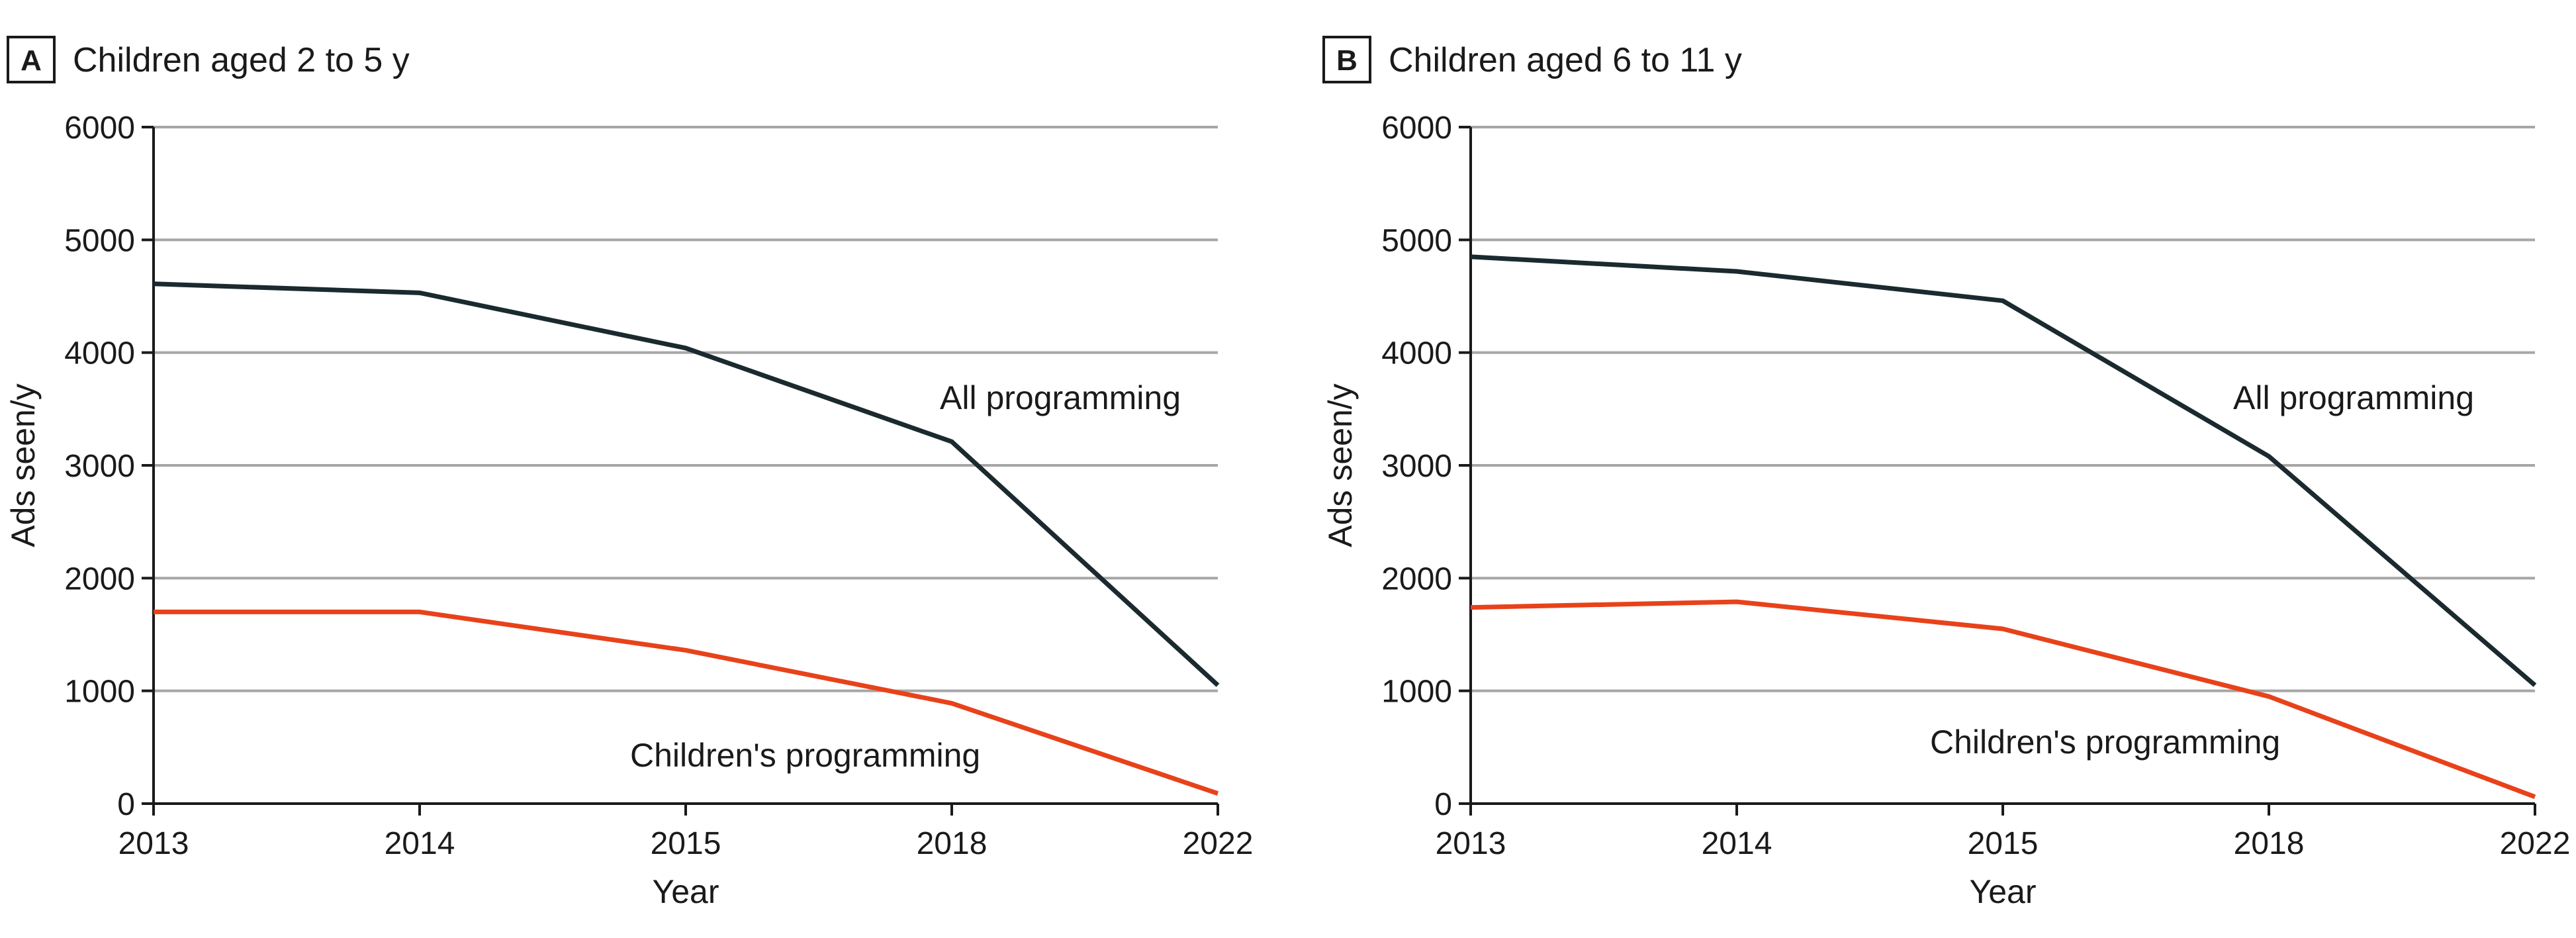 The image size is (2576, 938). I want to click on panel-letter: A, so click(31, 61).